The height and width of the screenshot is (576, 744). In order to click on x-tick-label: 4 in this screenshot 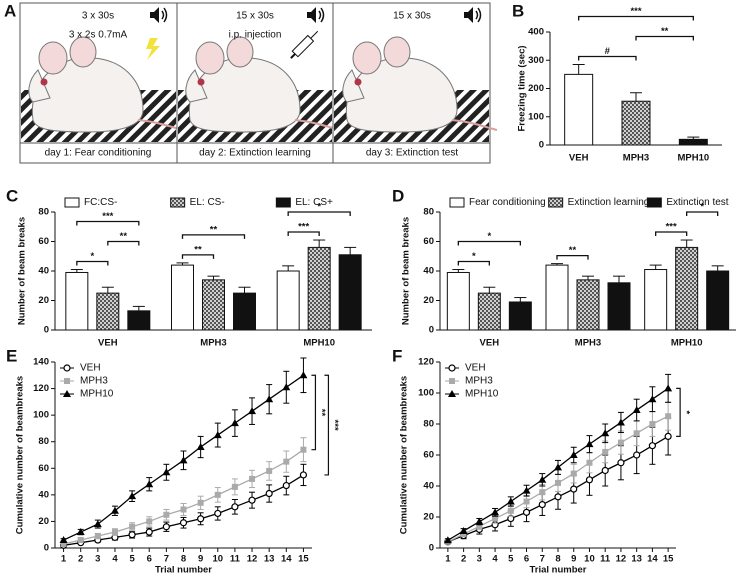, I will do `click(495, 559)`.